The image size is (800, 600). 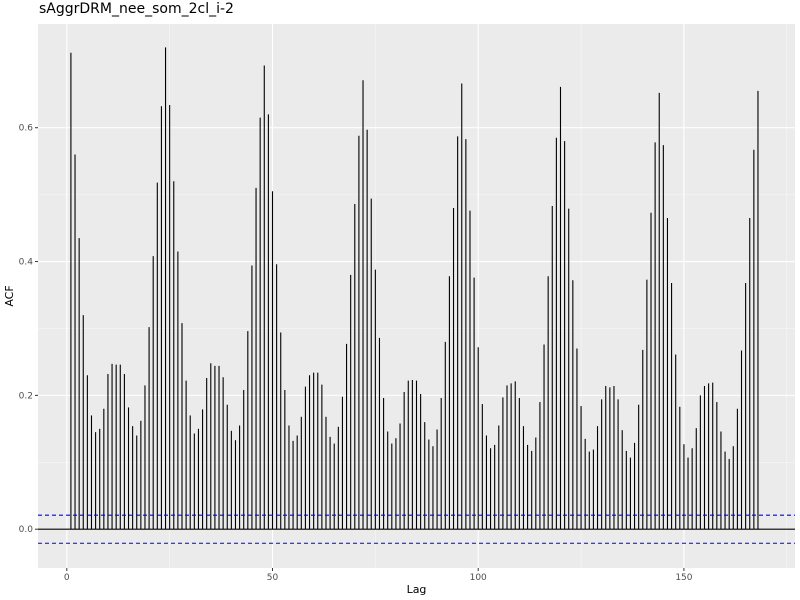 What do you see at coordinates (683, 578) in the screenshot?
I see `x-tick-label: 150` at bounding box center [683, 578].